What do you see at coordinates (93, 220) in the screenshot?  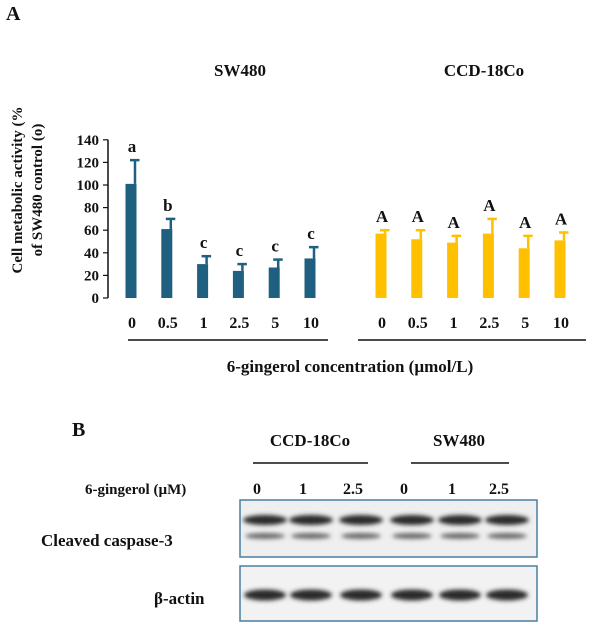 I see `y-axis: 0 20 40 60 80 100 120 140` at bounding box center [93, 220].